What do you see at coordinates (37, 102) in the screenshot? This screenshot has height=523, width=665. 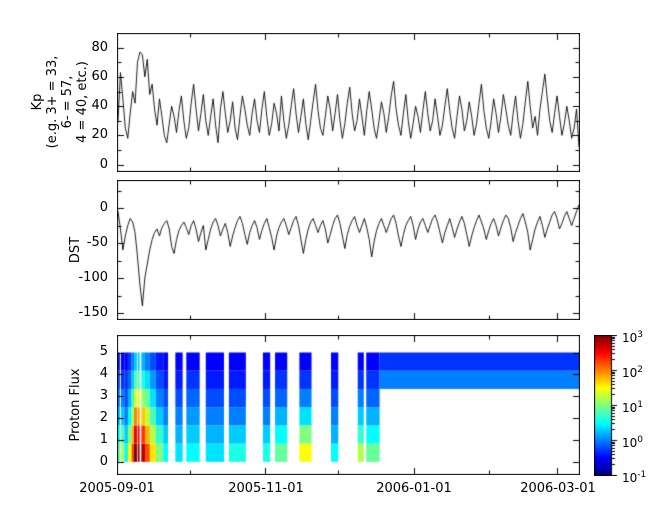 I see `kp-axis-label-line1: Kp` at bounding box center [37, 102].